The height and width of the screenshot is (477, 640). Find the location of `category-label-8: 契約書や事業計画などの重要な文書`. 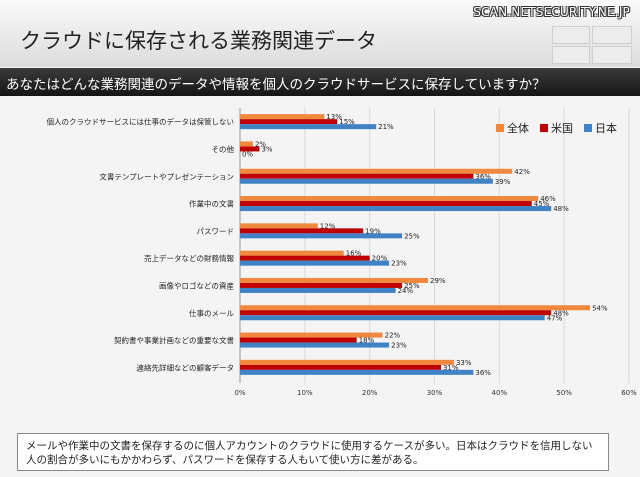

category-label-8: 契約書や事業計画などの重要な文書 is located at coordinates (174, 340).